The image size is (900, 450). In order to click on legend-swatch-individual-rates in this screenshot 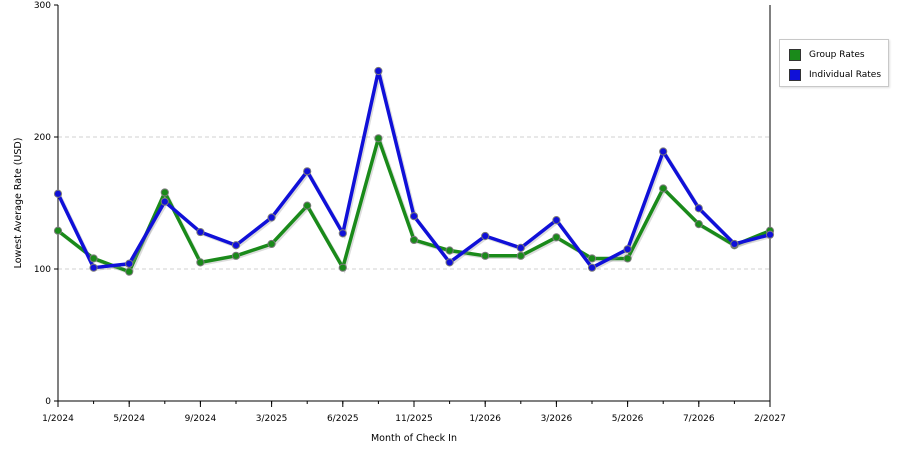, I will do `click(795, 75)`.